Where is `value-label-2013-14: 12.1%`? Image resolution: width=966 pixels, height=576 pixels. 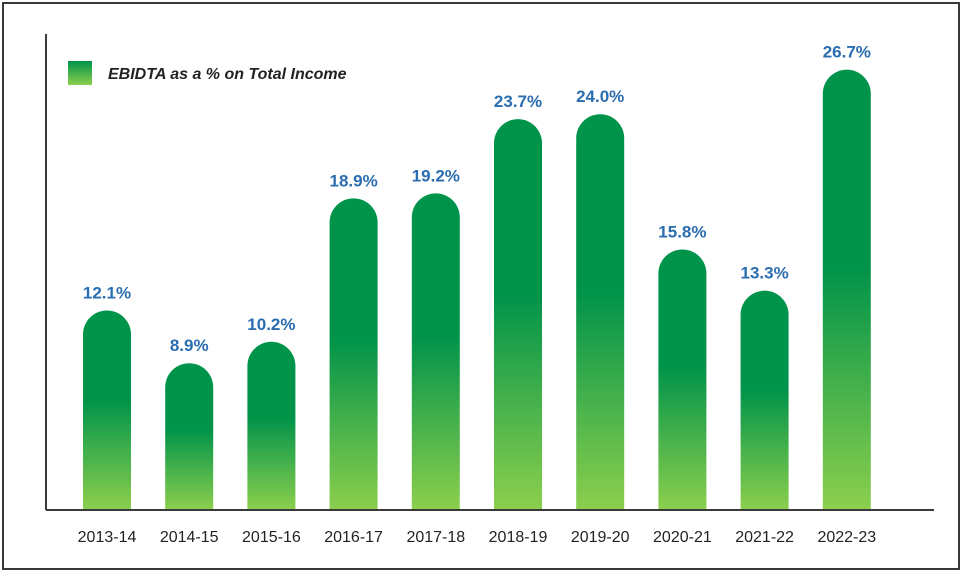
value-label-2013-14: 12.1% is located at coordinates (107, 292).